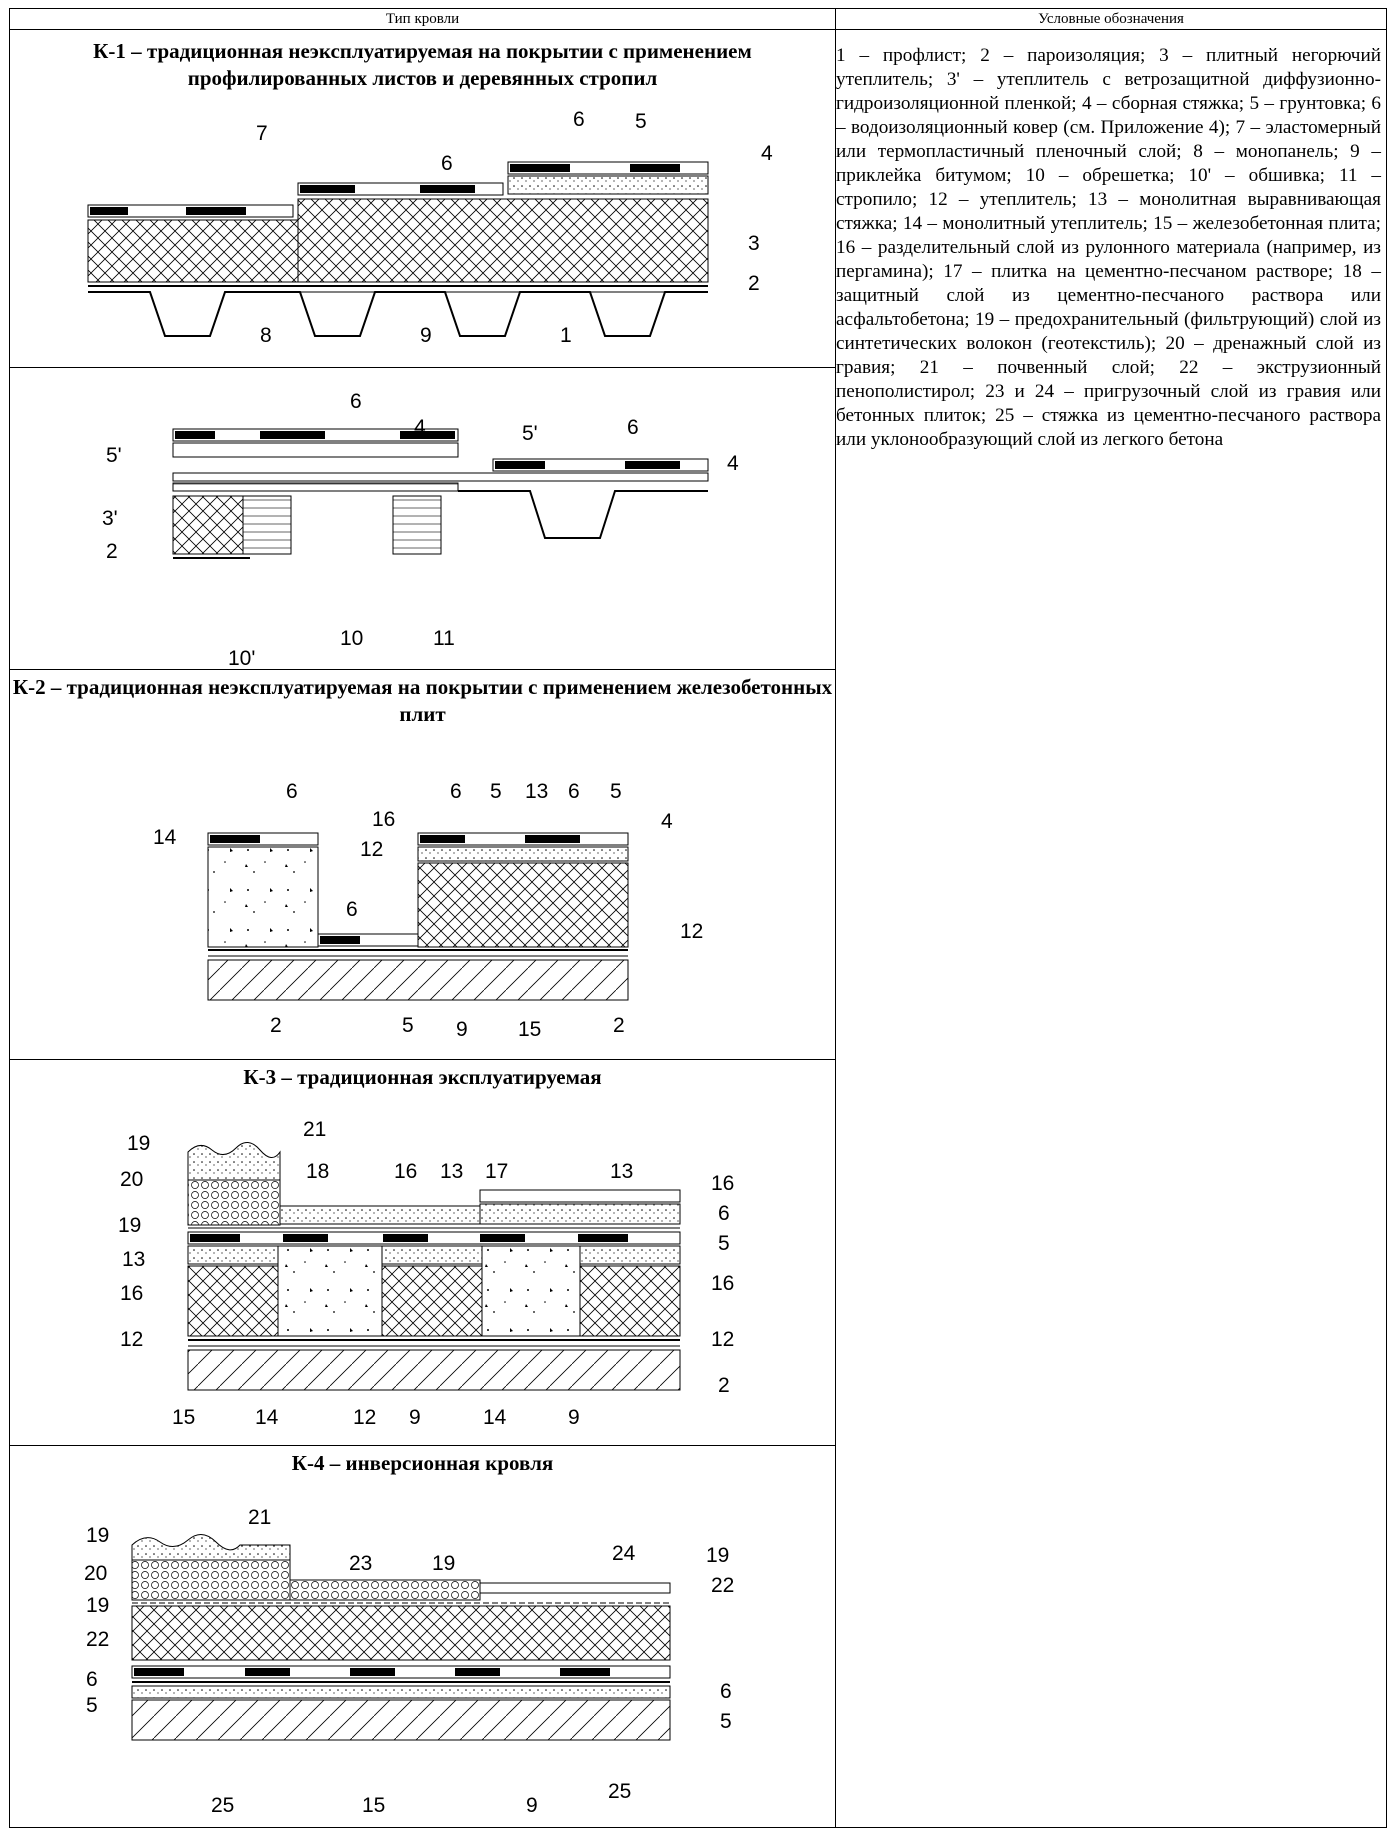  I want to click on svg-text: 24, so click(624, 1553).